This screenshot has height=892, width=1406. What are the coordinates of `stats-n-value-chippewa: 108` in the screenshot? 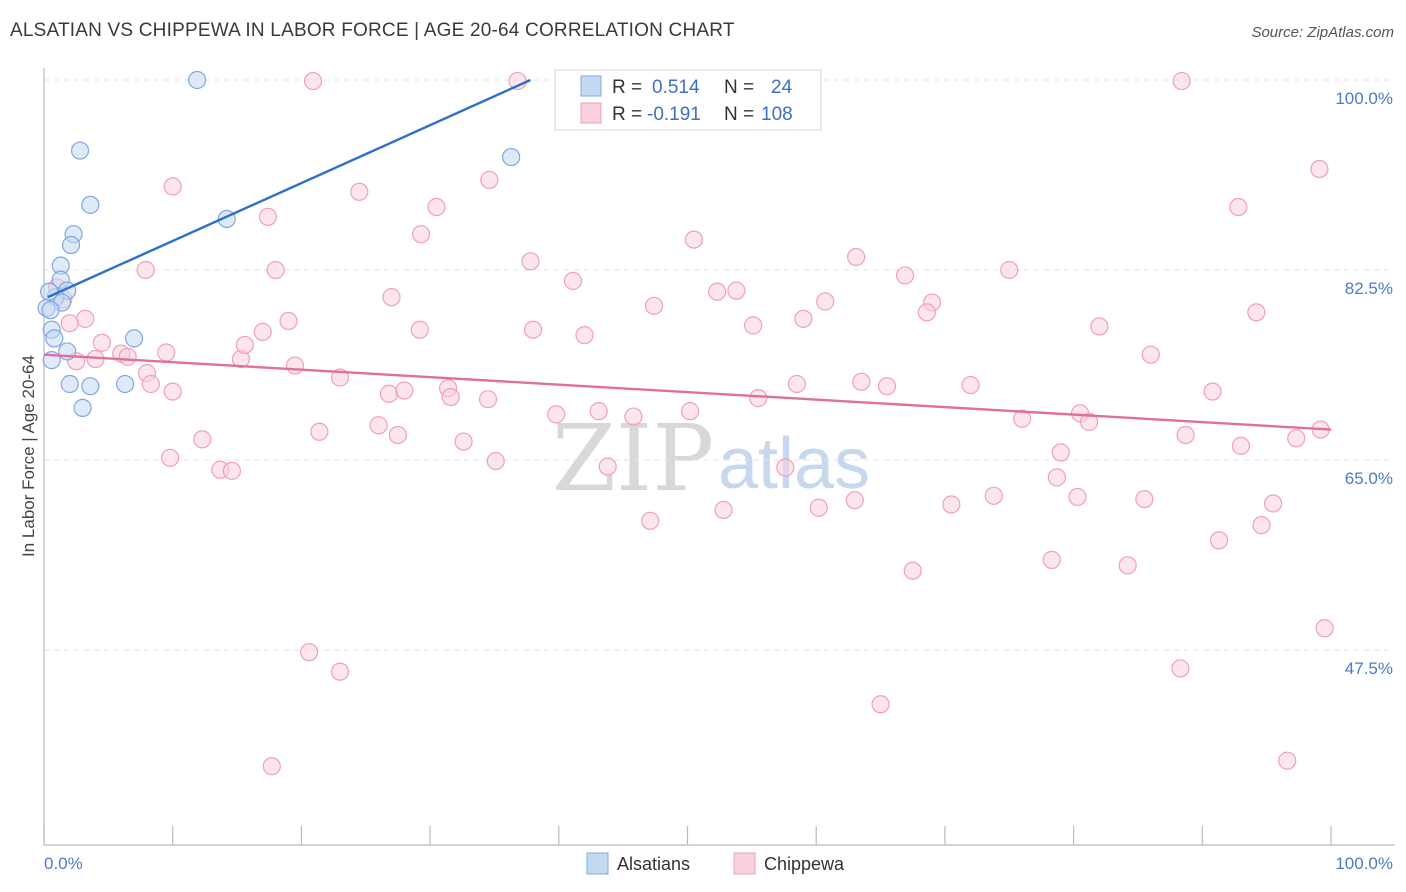 It's located at (777, 114).